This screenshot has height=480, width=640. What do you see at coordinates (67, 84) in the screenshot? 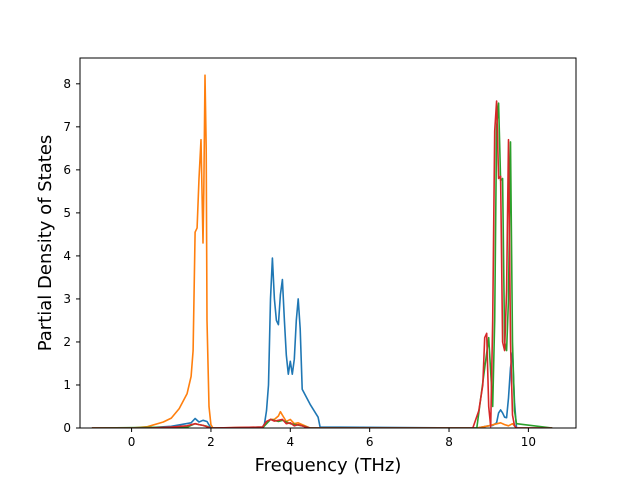
I see `y-tick-label: 8` at bounding box center [67, 84].